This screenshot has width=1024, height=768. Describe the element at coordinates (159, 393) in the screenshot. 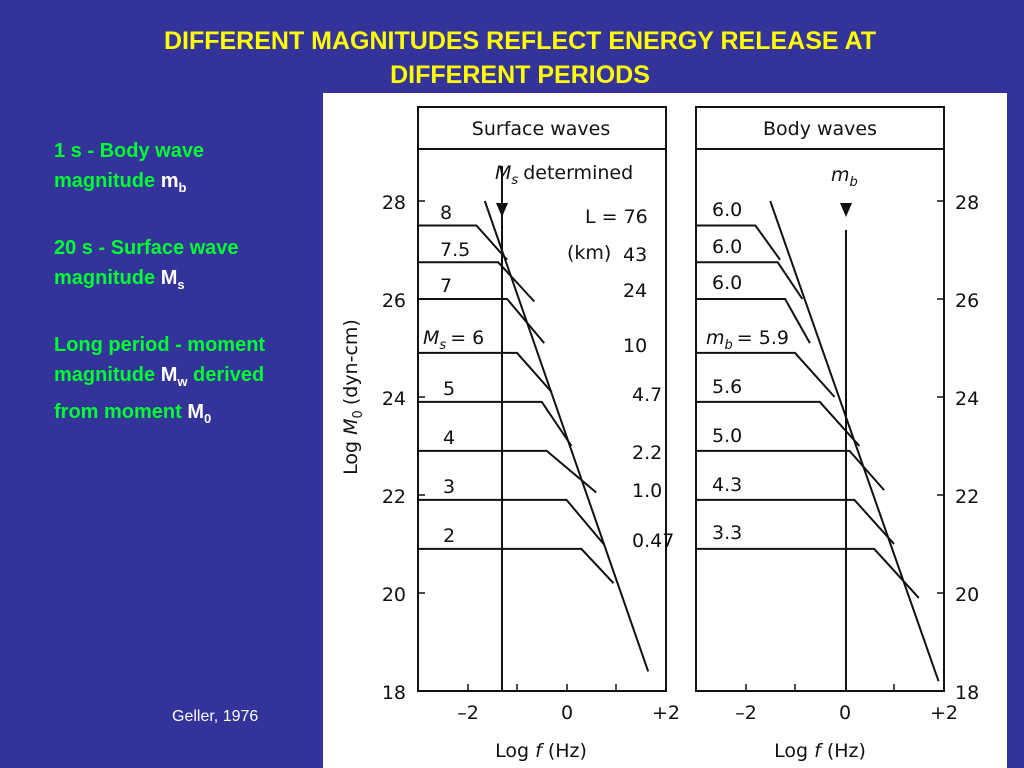

I see `bullet-text: derived from moment` at that location.